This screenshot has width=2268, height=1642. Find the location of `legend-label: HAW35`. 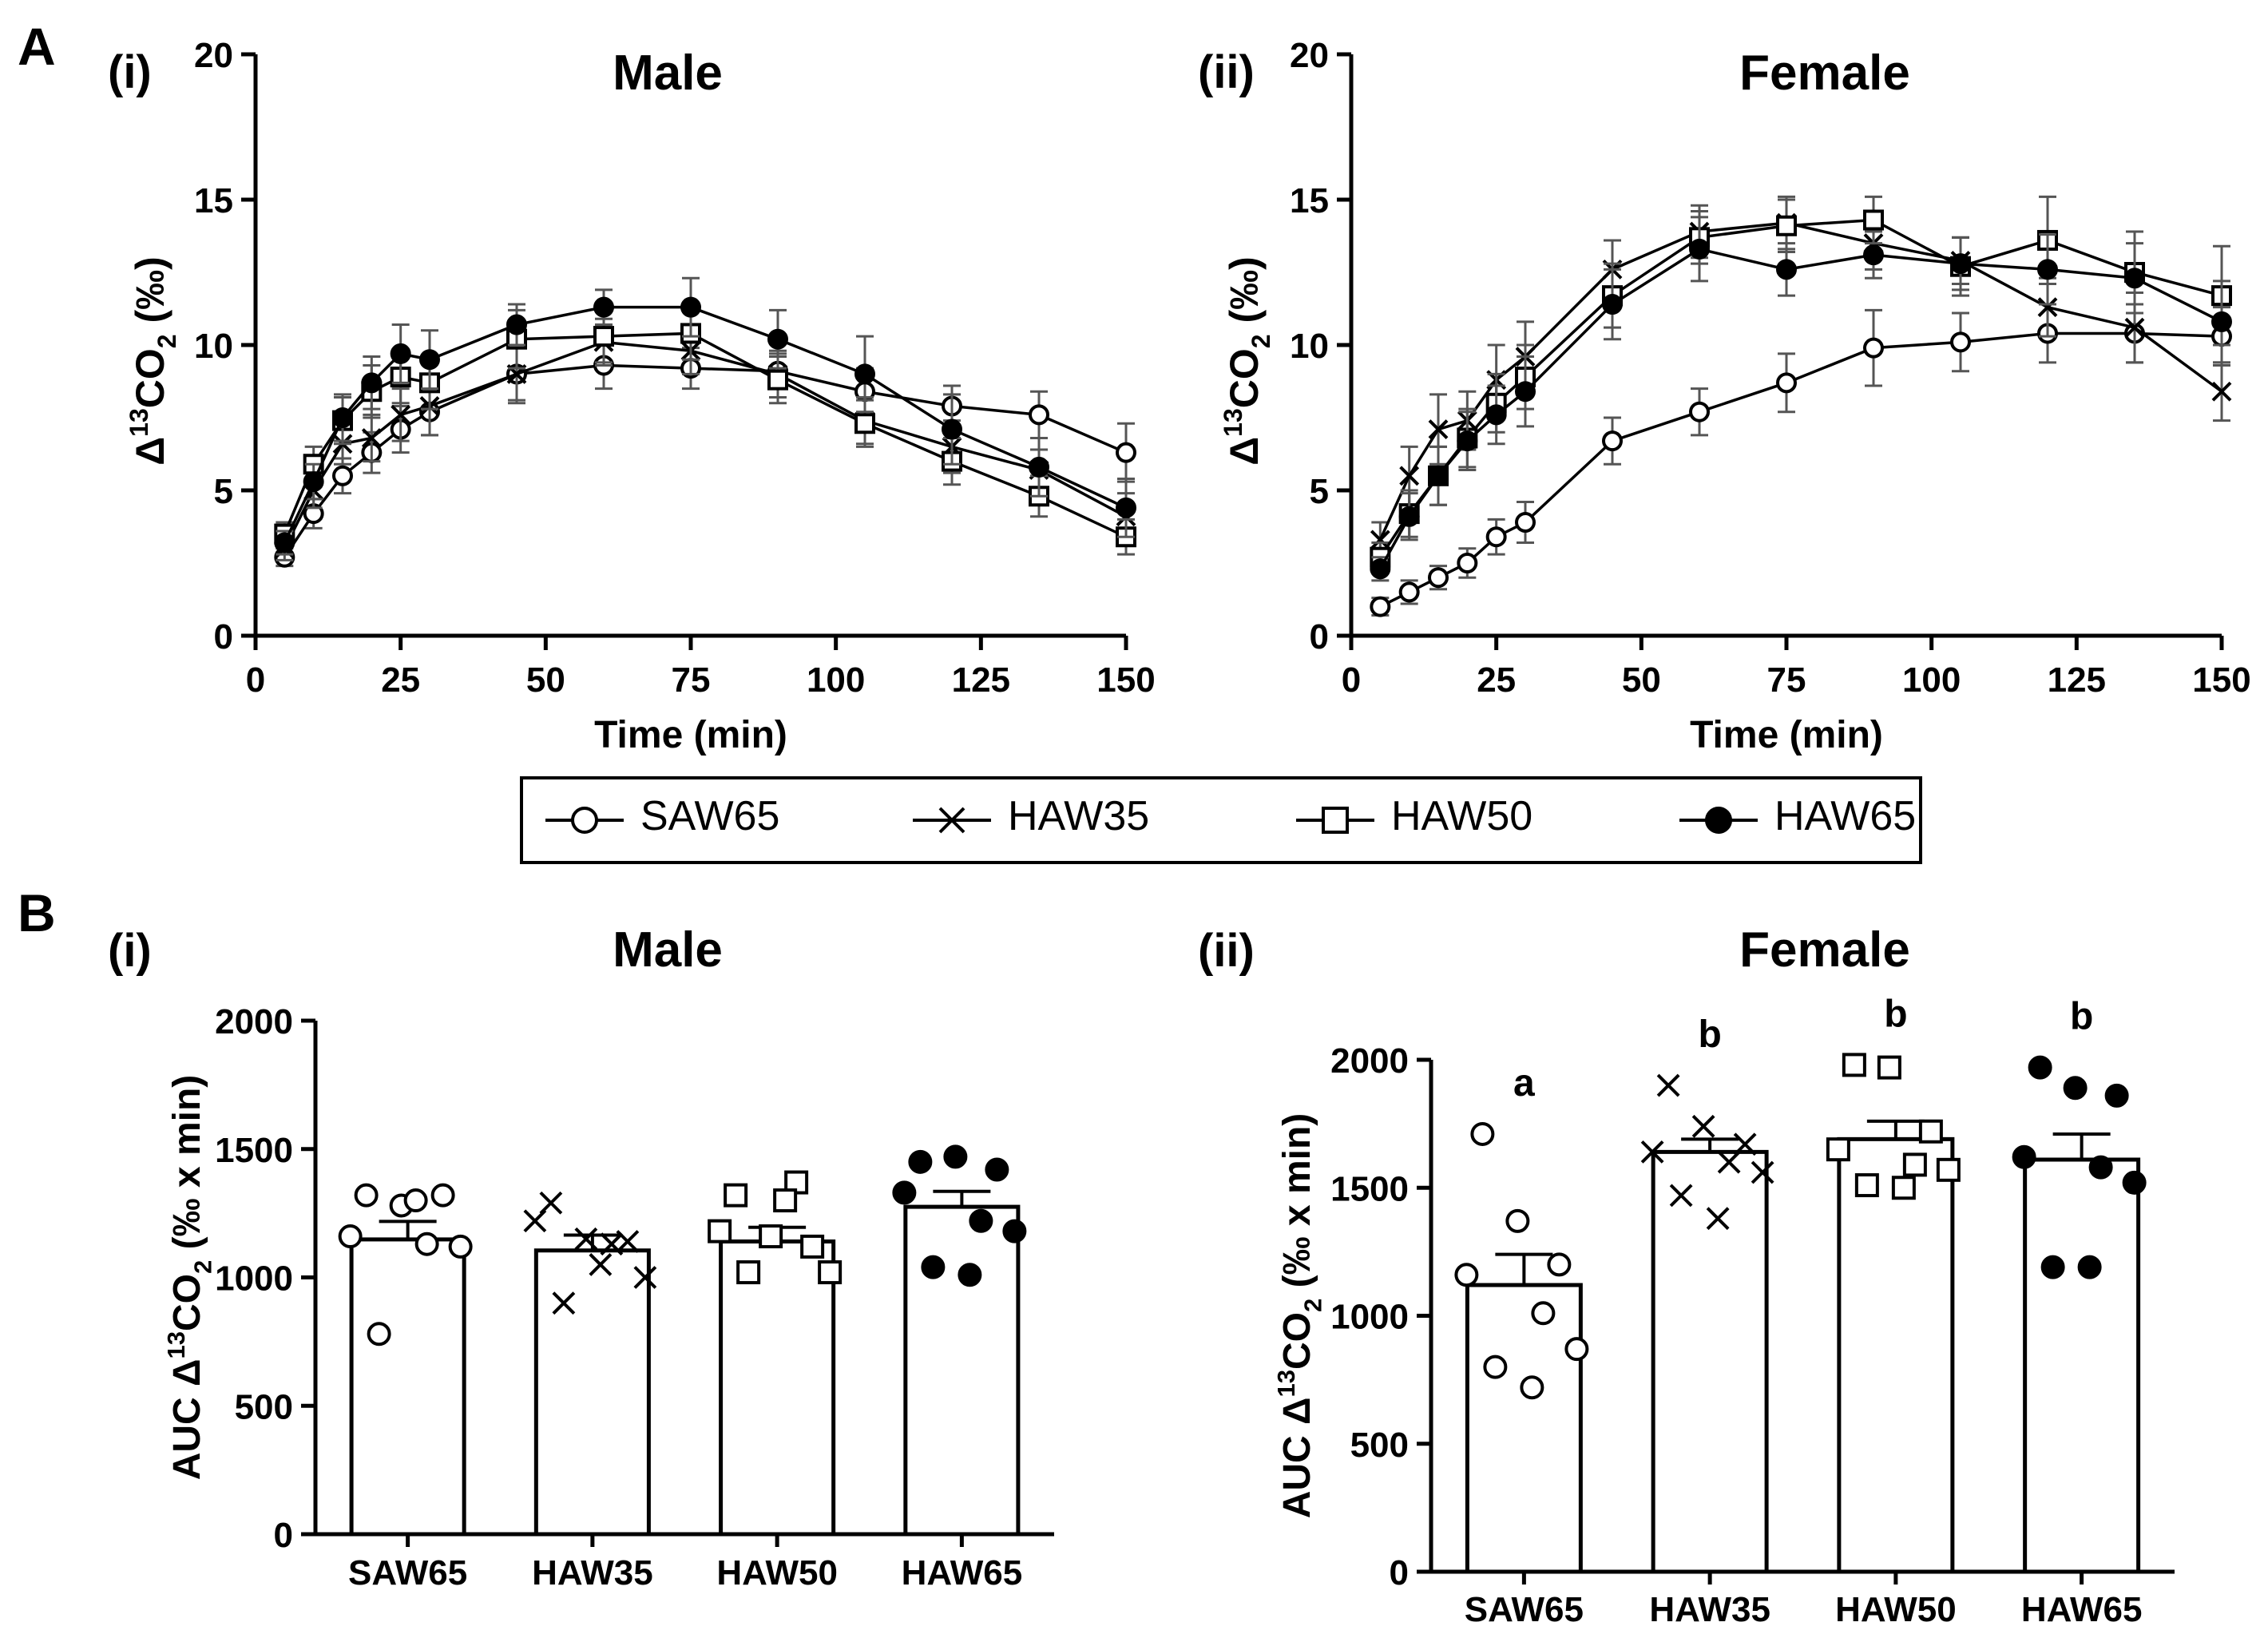

legend-label: HAW35 is located at coordinates (1079, 816).